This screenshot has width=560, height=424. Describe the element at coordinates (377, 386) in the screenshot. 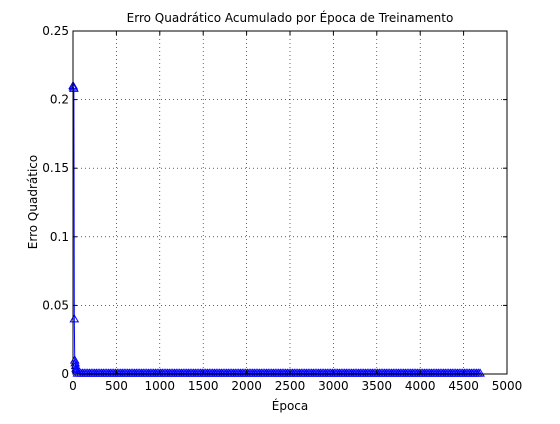

I see `x-tick-label: 3500` at that location.